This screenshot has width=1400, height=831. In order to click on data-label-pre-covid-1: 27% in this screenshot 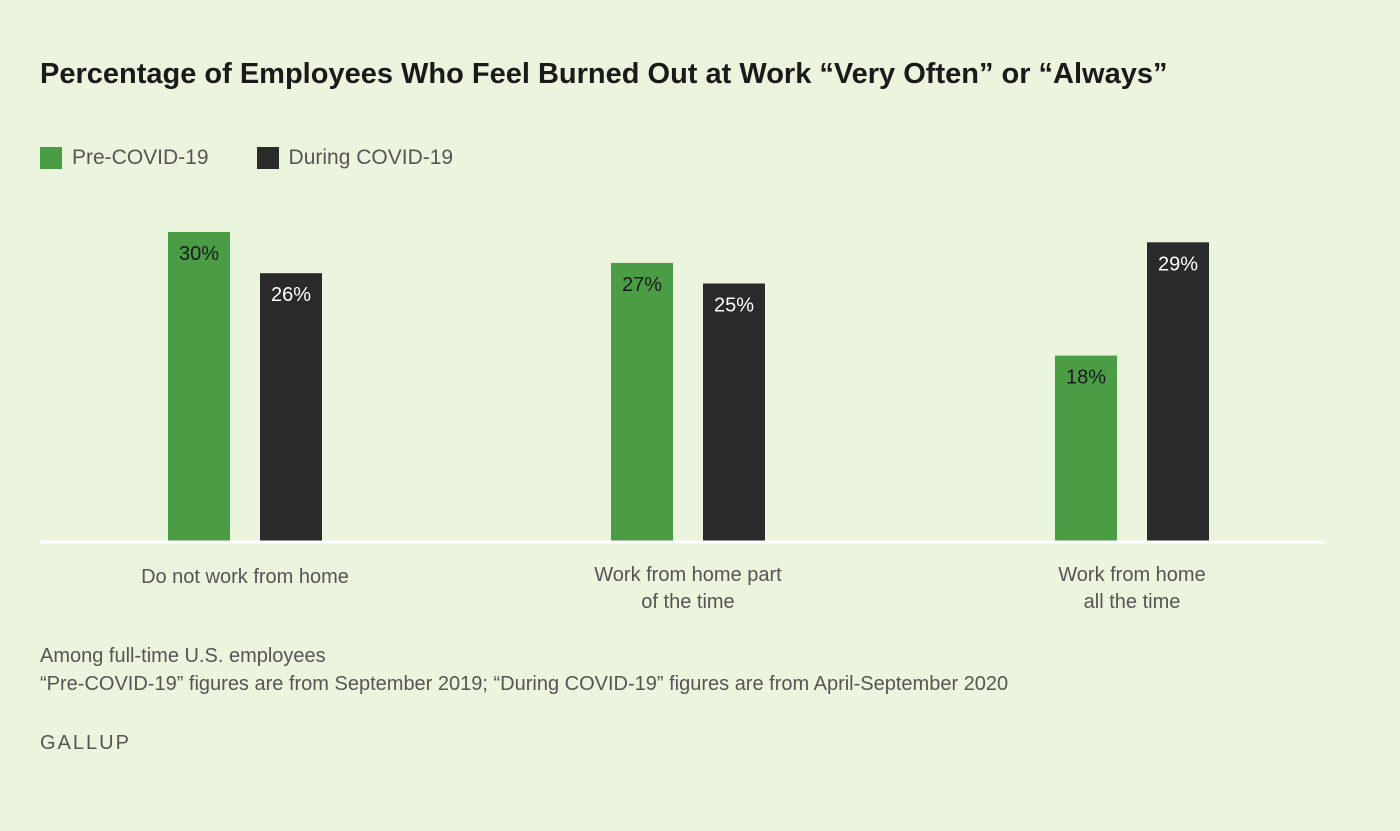, I will do `click(642, 285)`.